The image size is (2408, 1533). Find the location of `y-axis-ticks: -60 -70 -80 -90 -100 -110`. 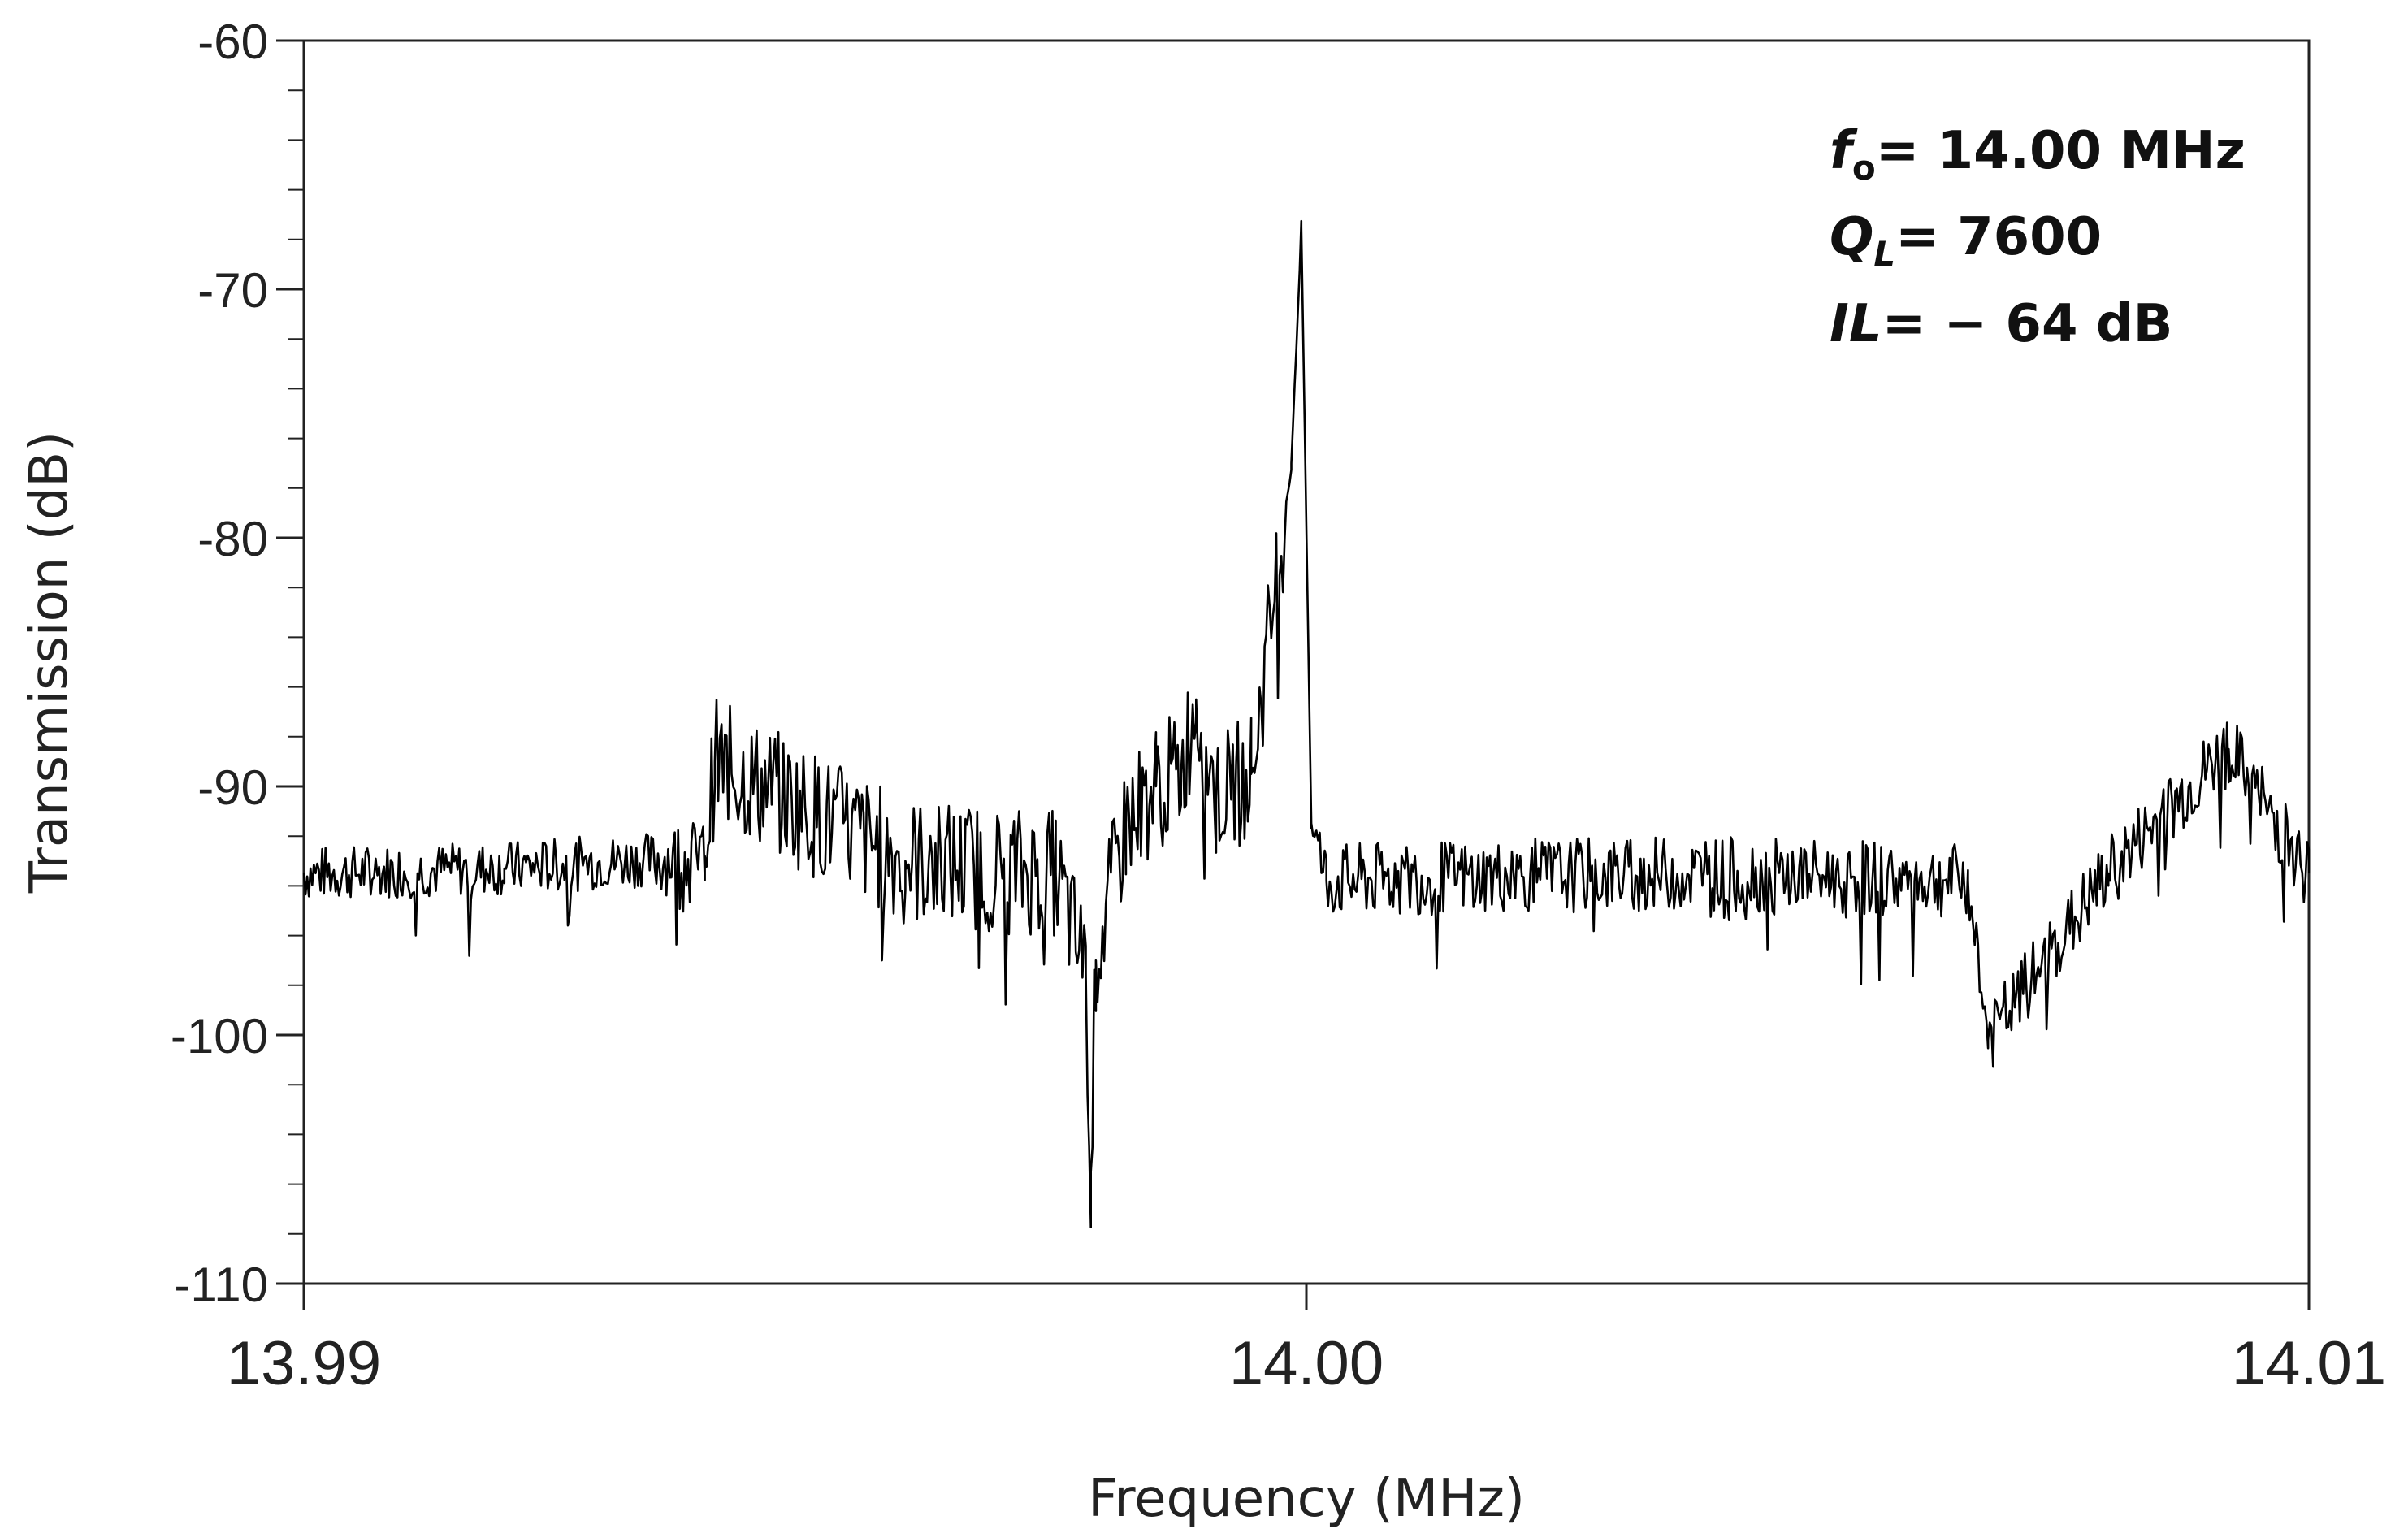

y-axis-ticks: -60 -70 -80 -90 -100 -110 is located at coordinates (237, 664).